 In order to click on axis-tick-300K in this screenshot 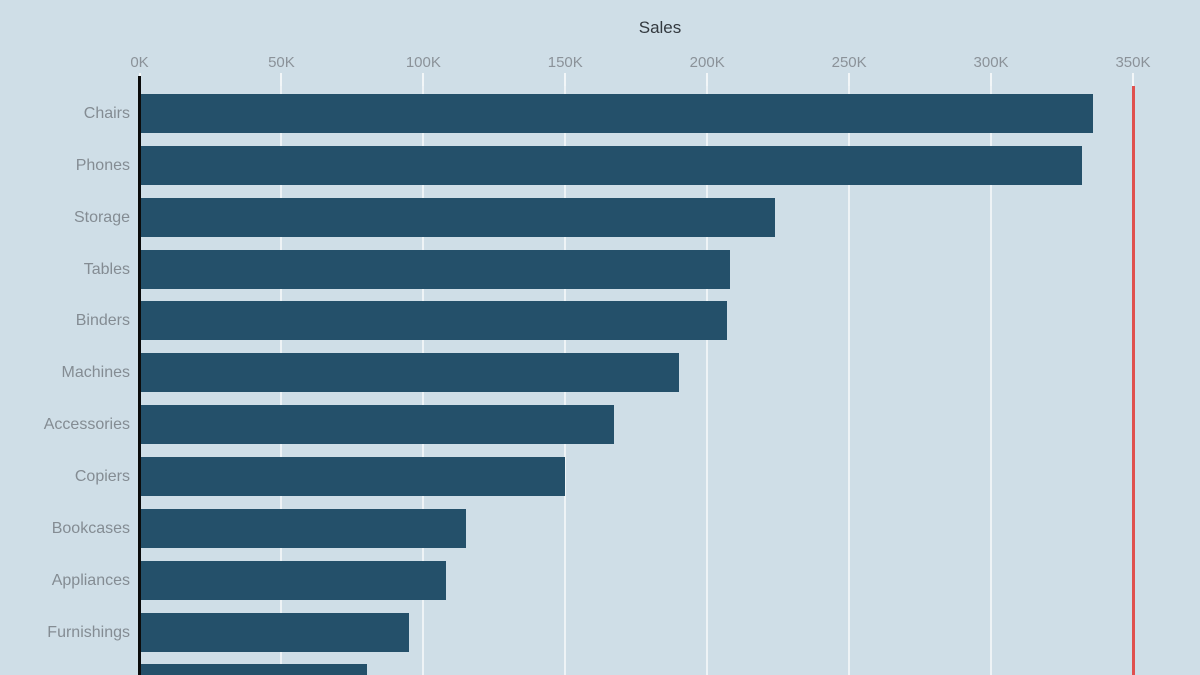, I will do `click(991, 79)`.